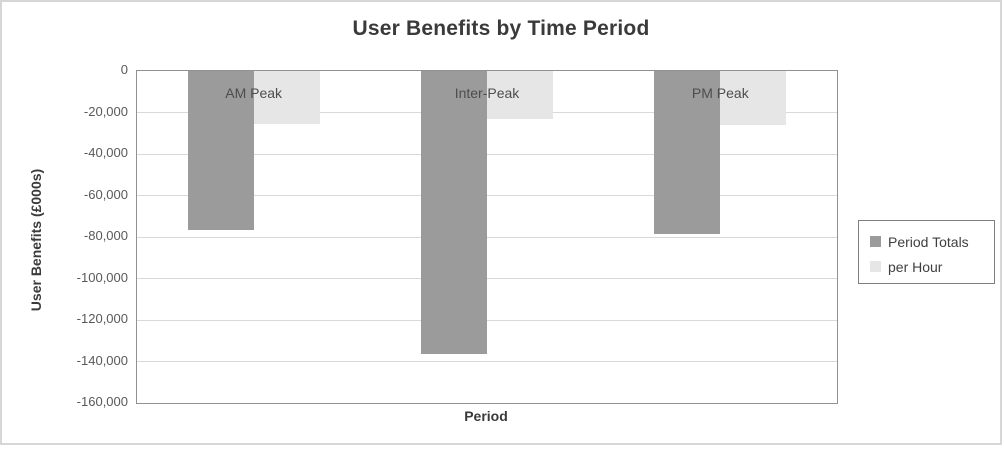  What do you see at coordinates (105, 152) in the screenshot?
I see `y-tick-label: -40,000` at bounding box center [105, 152].